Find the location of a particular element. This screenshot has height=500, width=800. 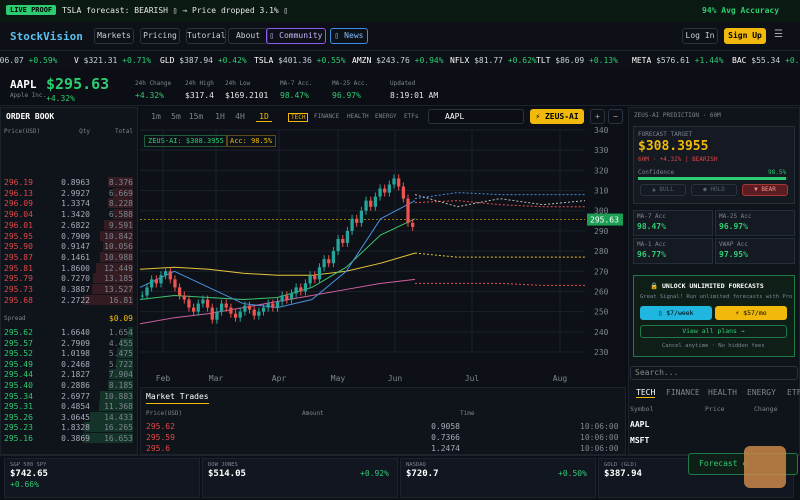

trade-time: 10:06:00 is located at coordinates (599, 448).